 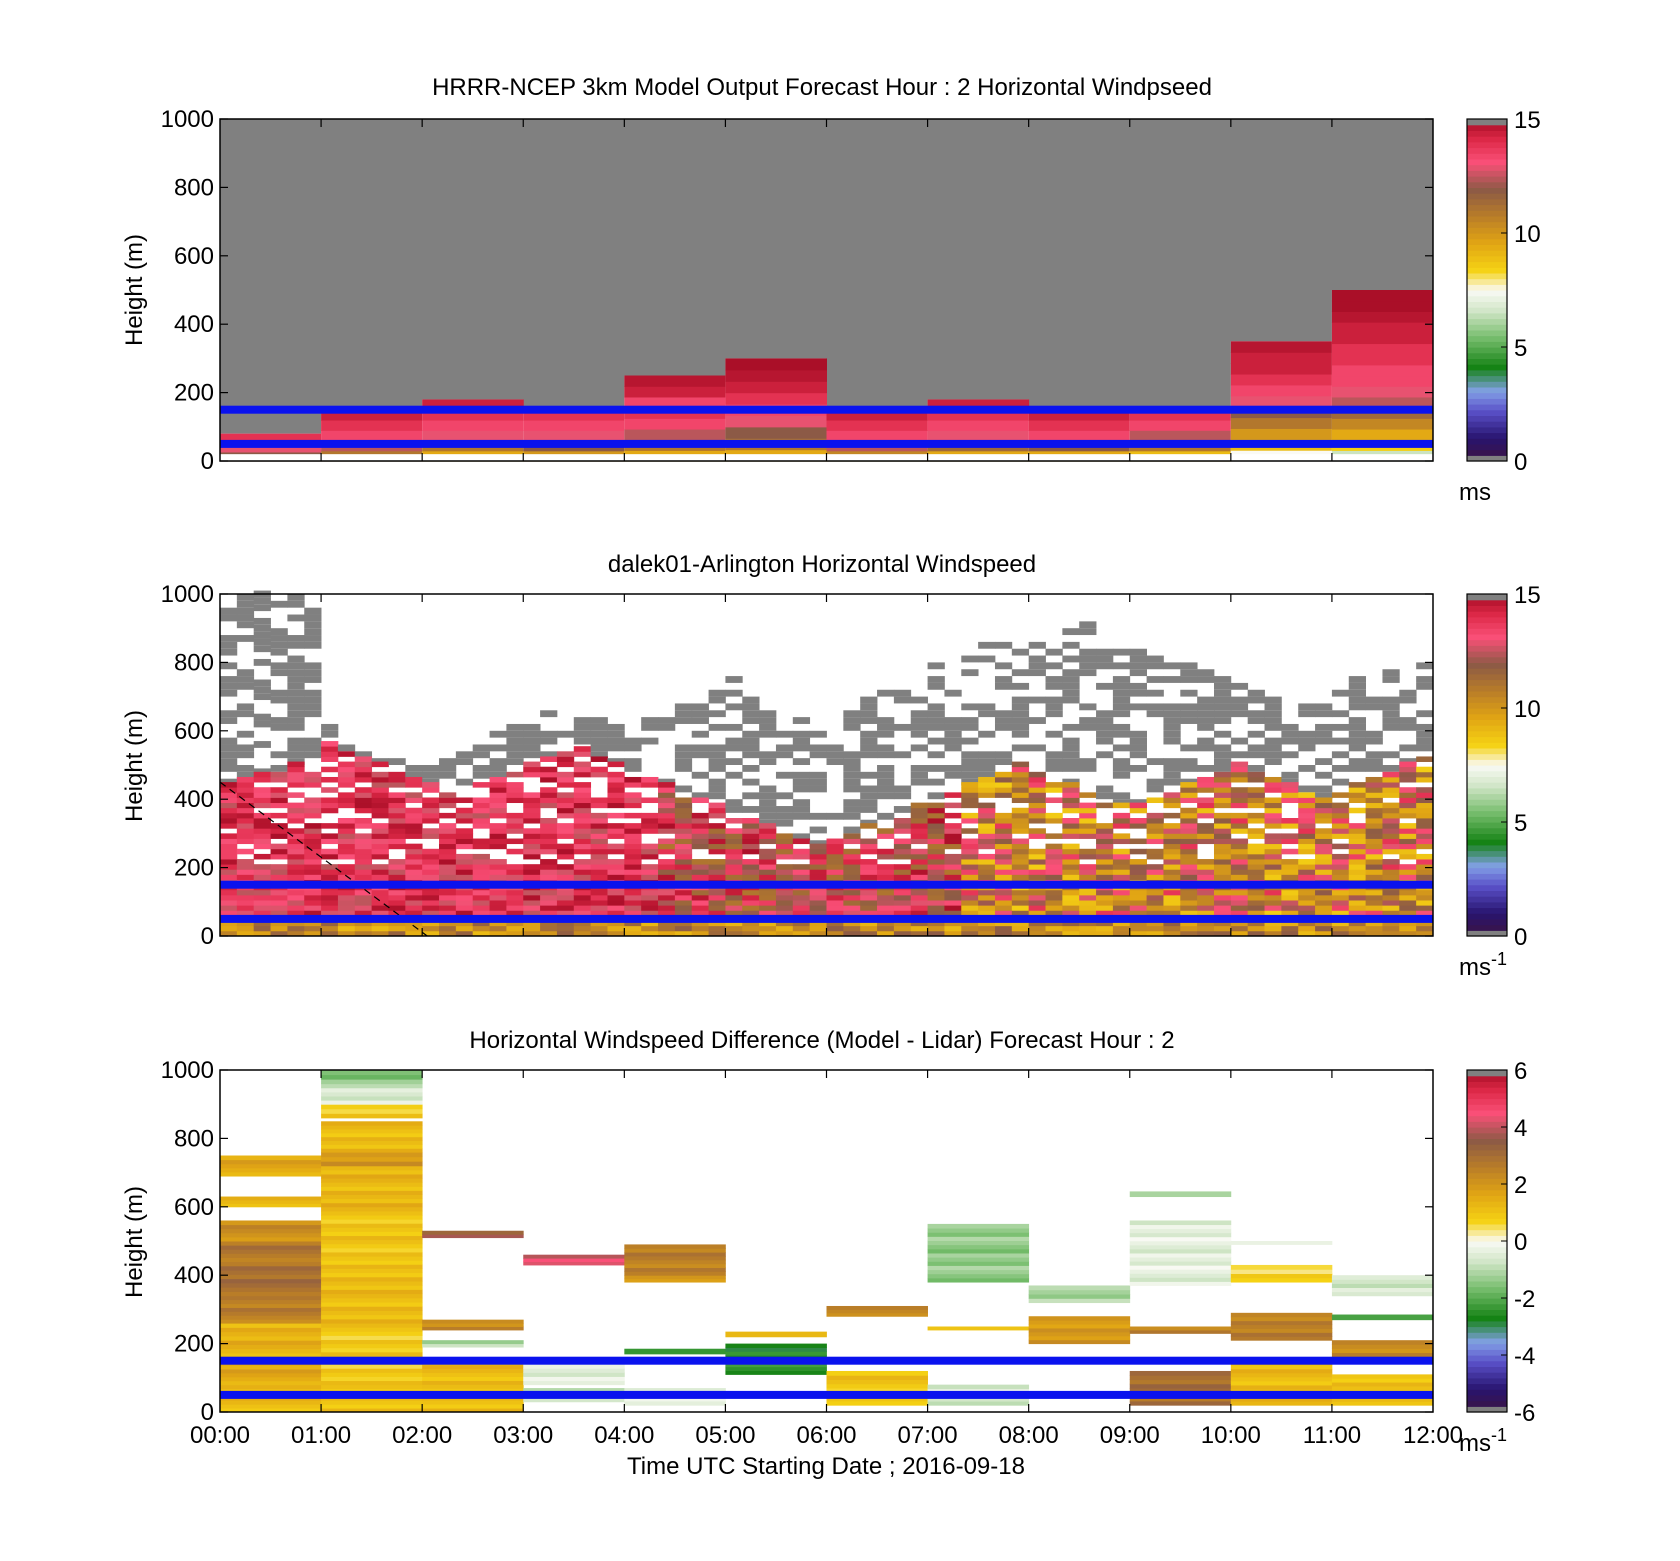 I want to click on y-tick-label: 0, so click(x=207, y=1412).